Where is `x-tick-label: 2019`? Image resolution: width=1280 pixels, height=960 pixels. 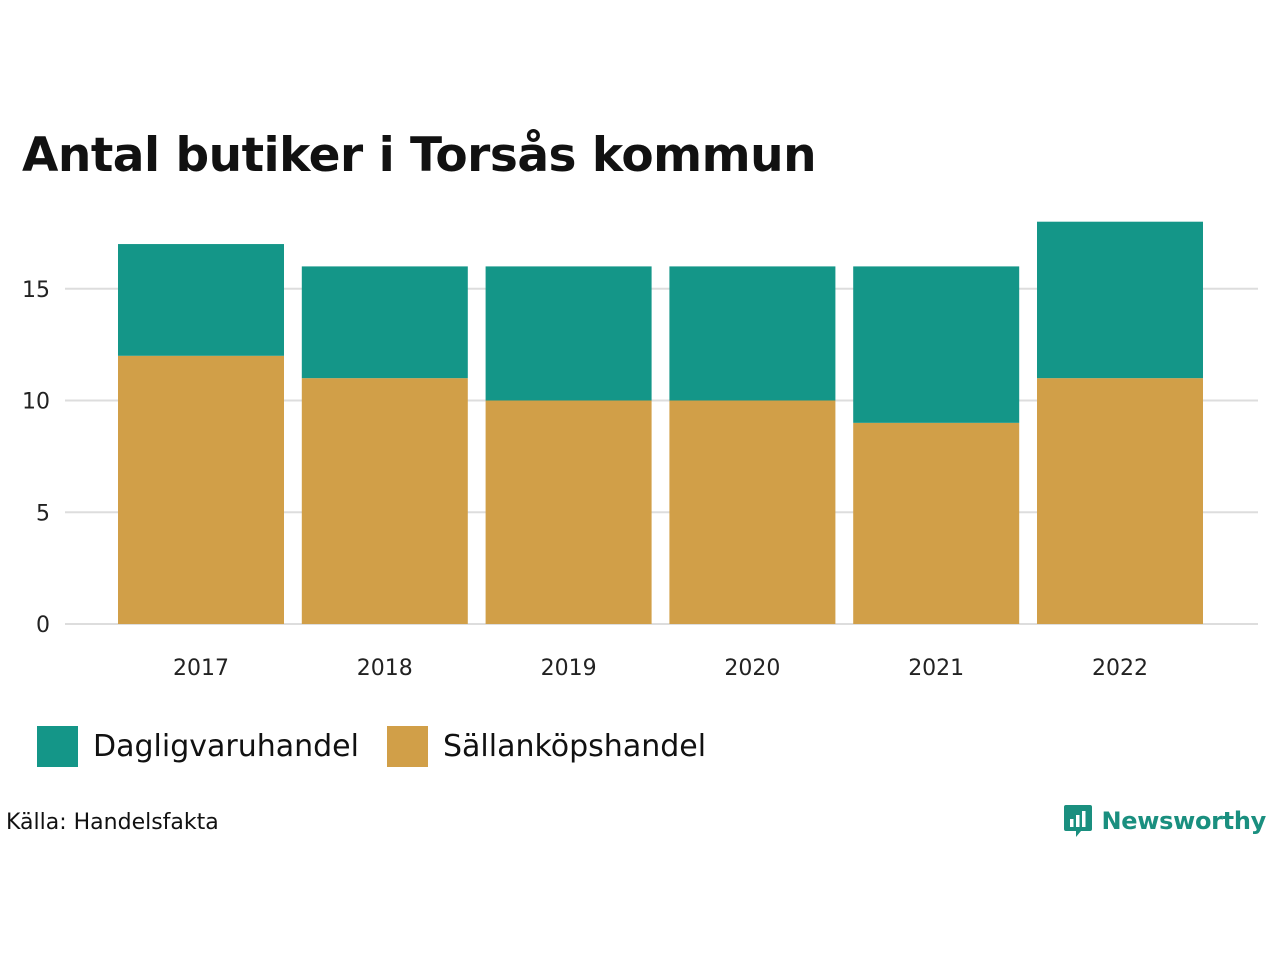
x-tick-label: 2019 is located at coordinates (569, 668).